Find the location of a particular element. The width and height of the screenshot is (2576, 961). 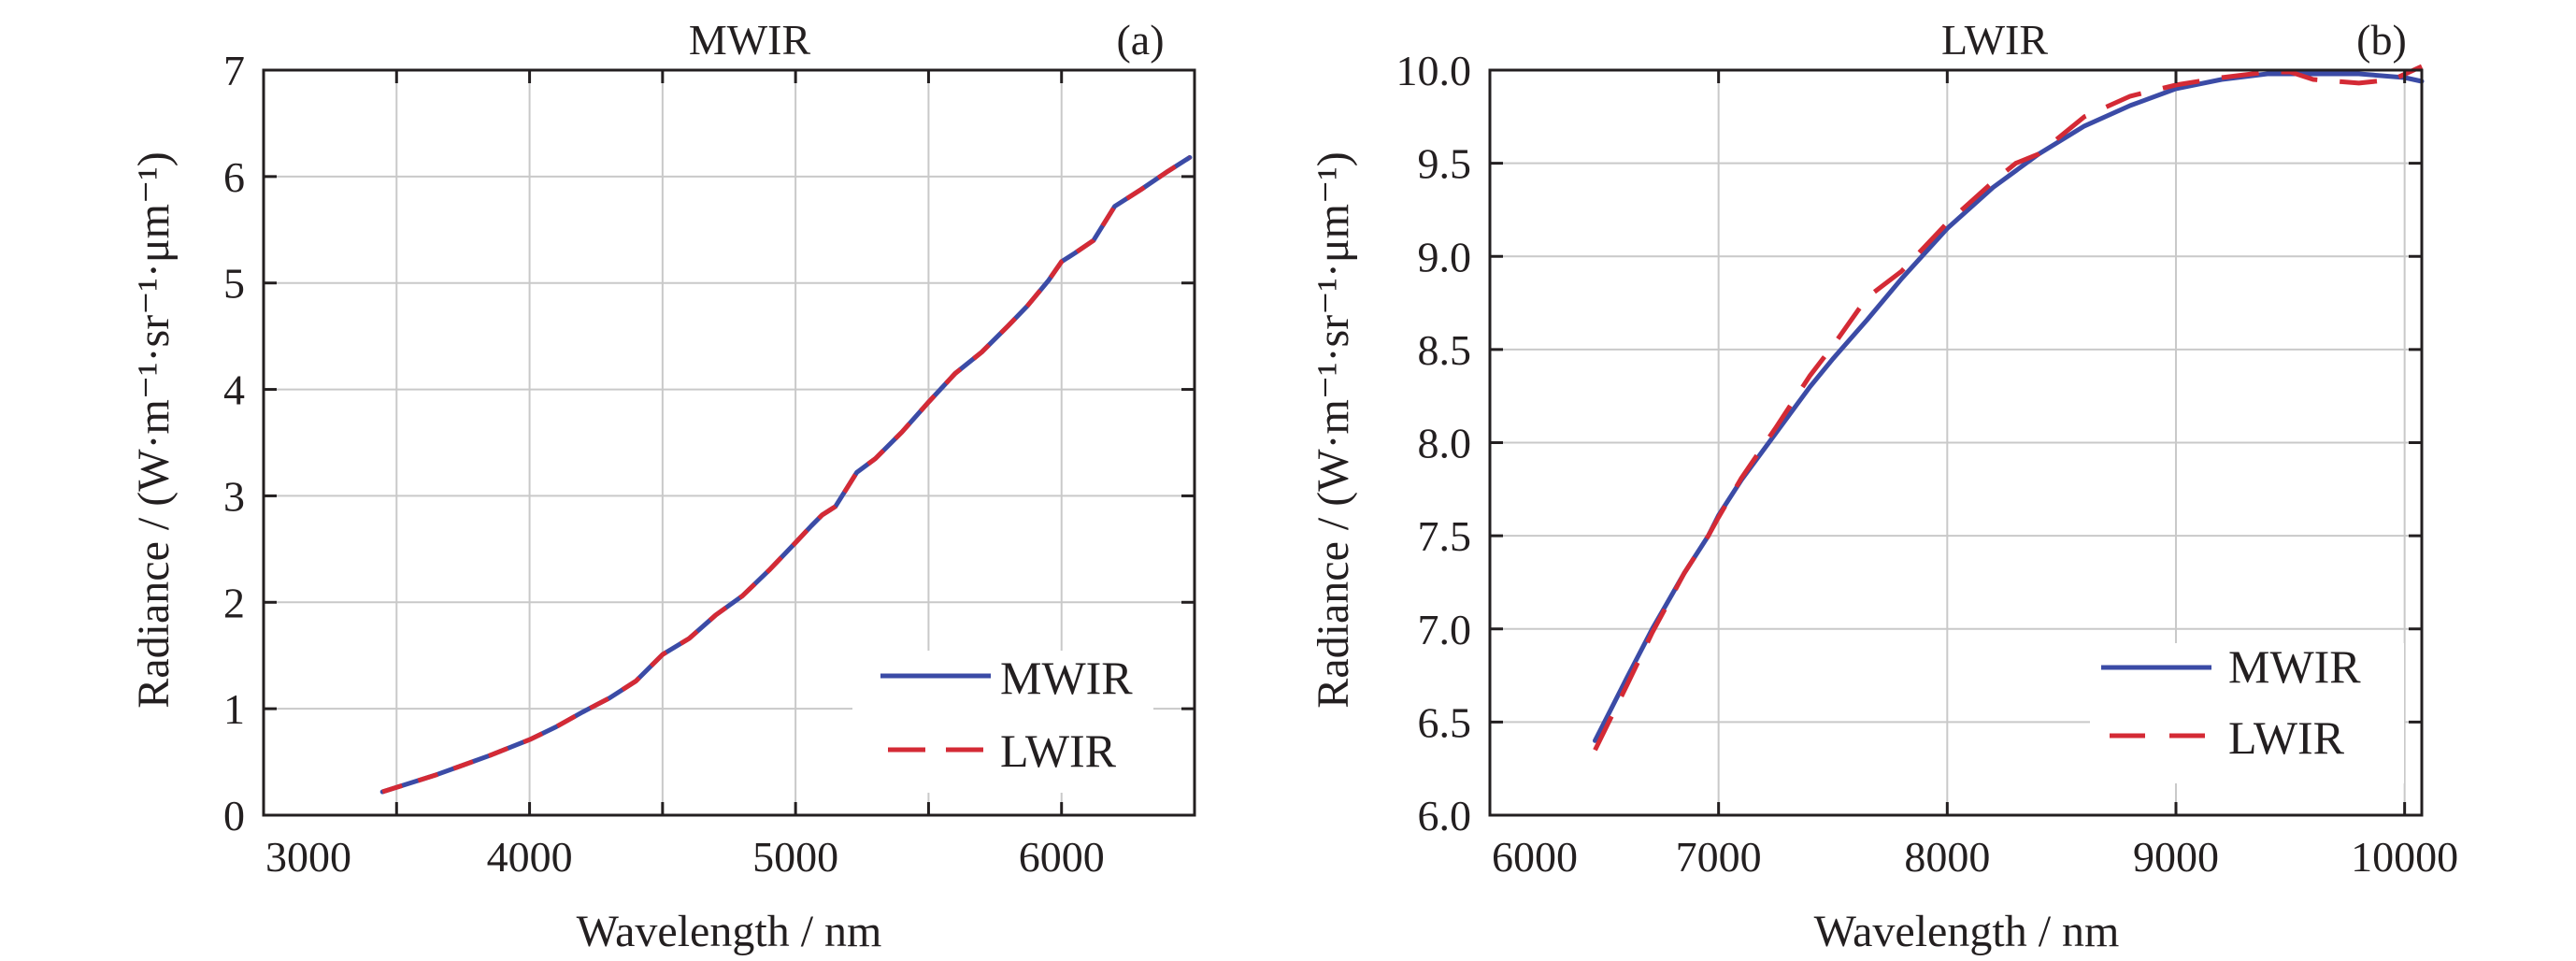

y-tick-label: 6.5 is located at coordinates (1445, 722).